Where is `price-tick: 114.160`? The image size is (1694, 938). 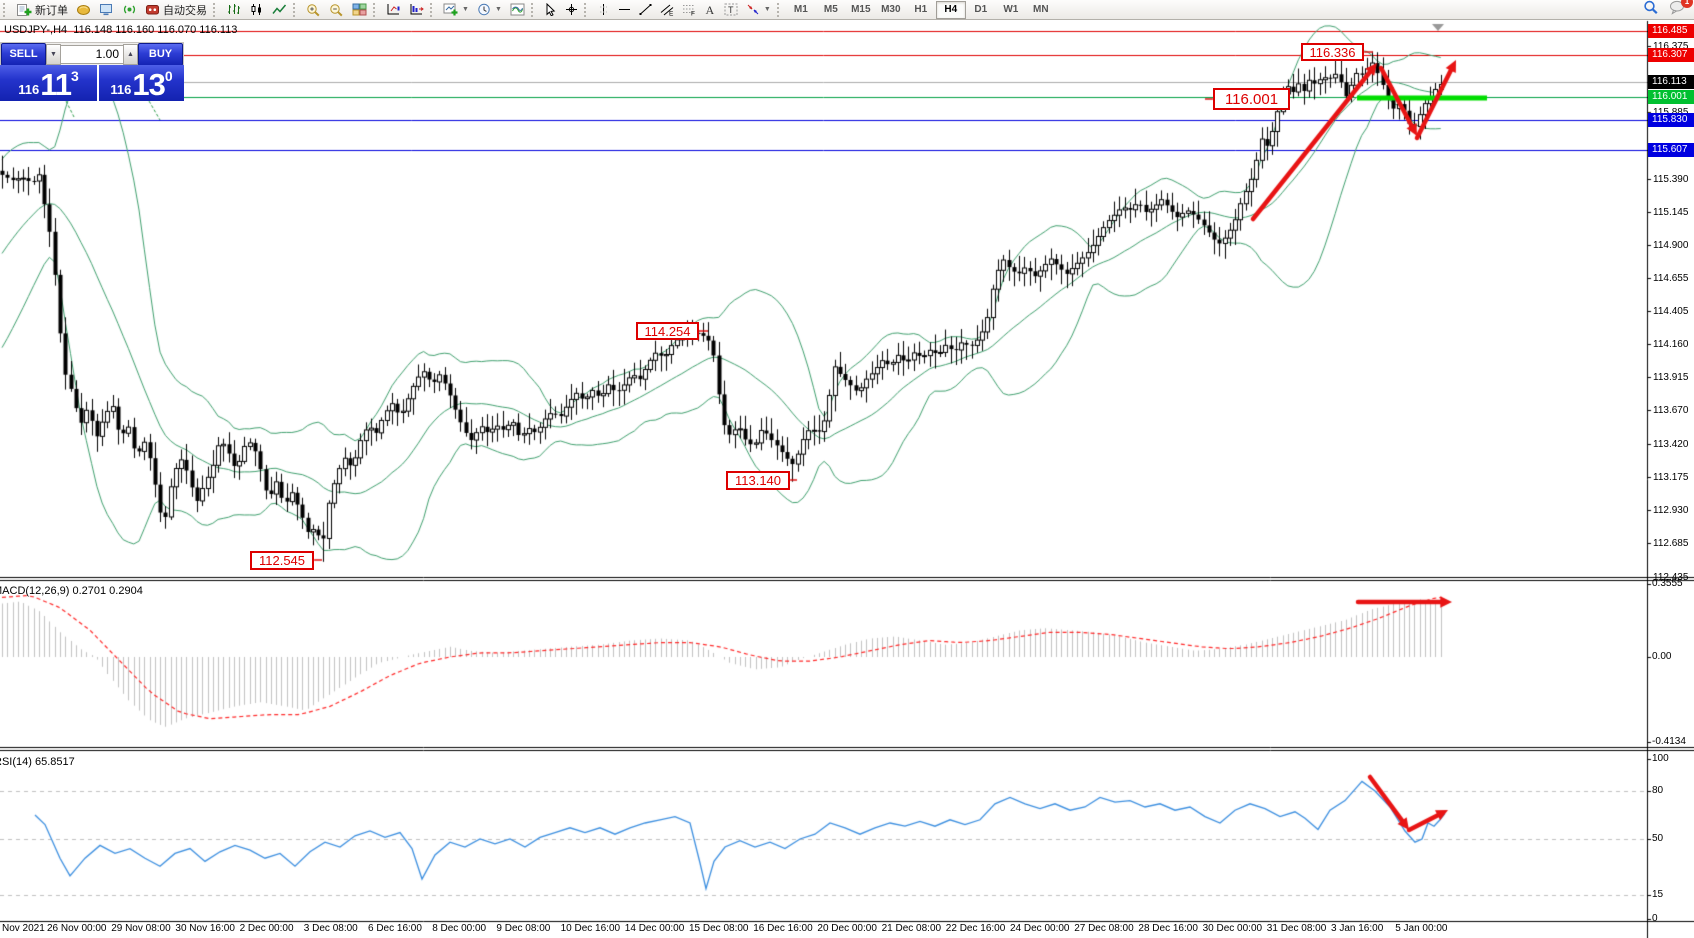
price-tick: 114.160 is located at coordinates (1671, 345).